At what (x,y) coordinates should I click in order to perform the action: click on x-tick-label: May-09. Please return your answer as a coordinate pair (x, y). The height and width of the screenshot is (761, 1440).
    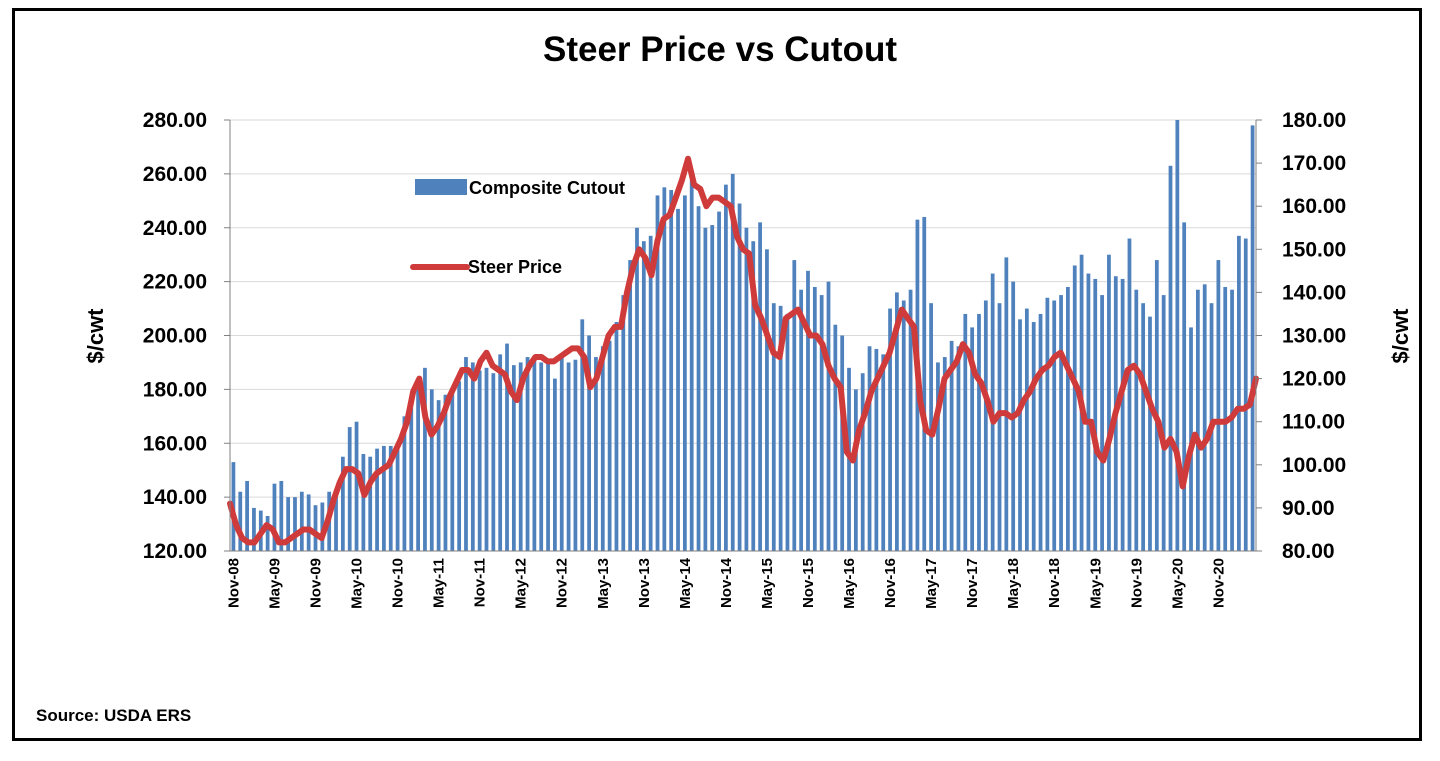
    Looking at the image, I should click on (274, 583).